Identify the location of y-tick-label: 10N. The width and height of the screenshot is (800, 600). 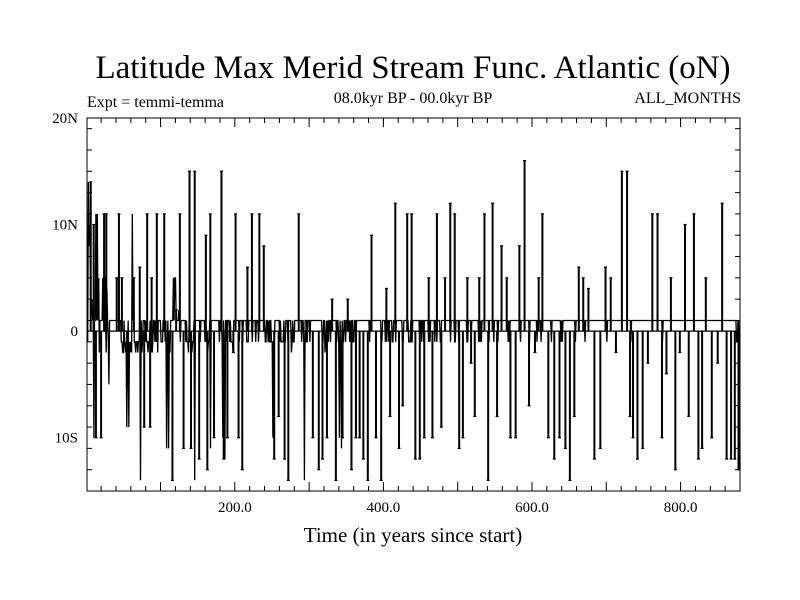
(65, 226).